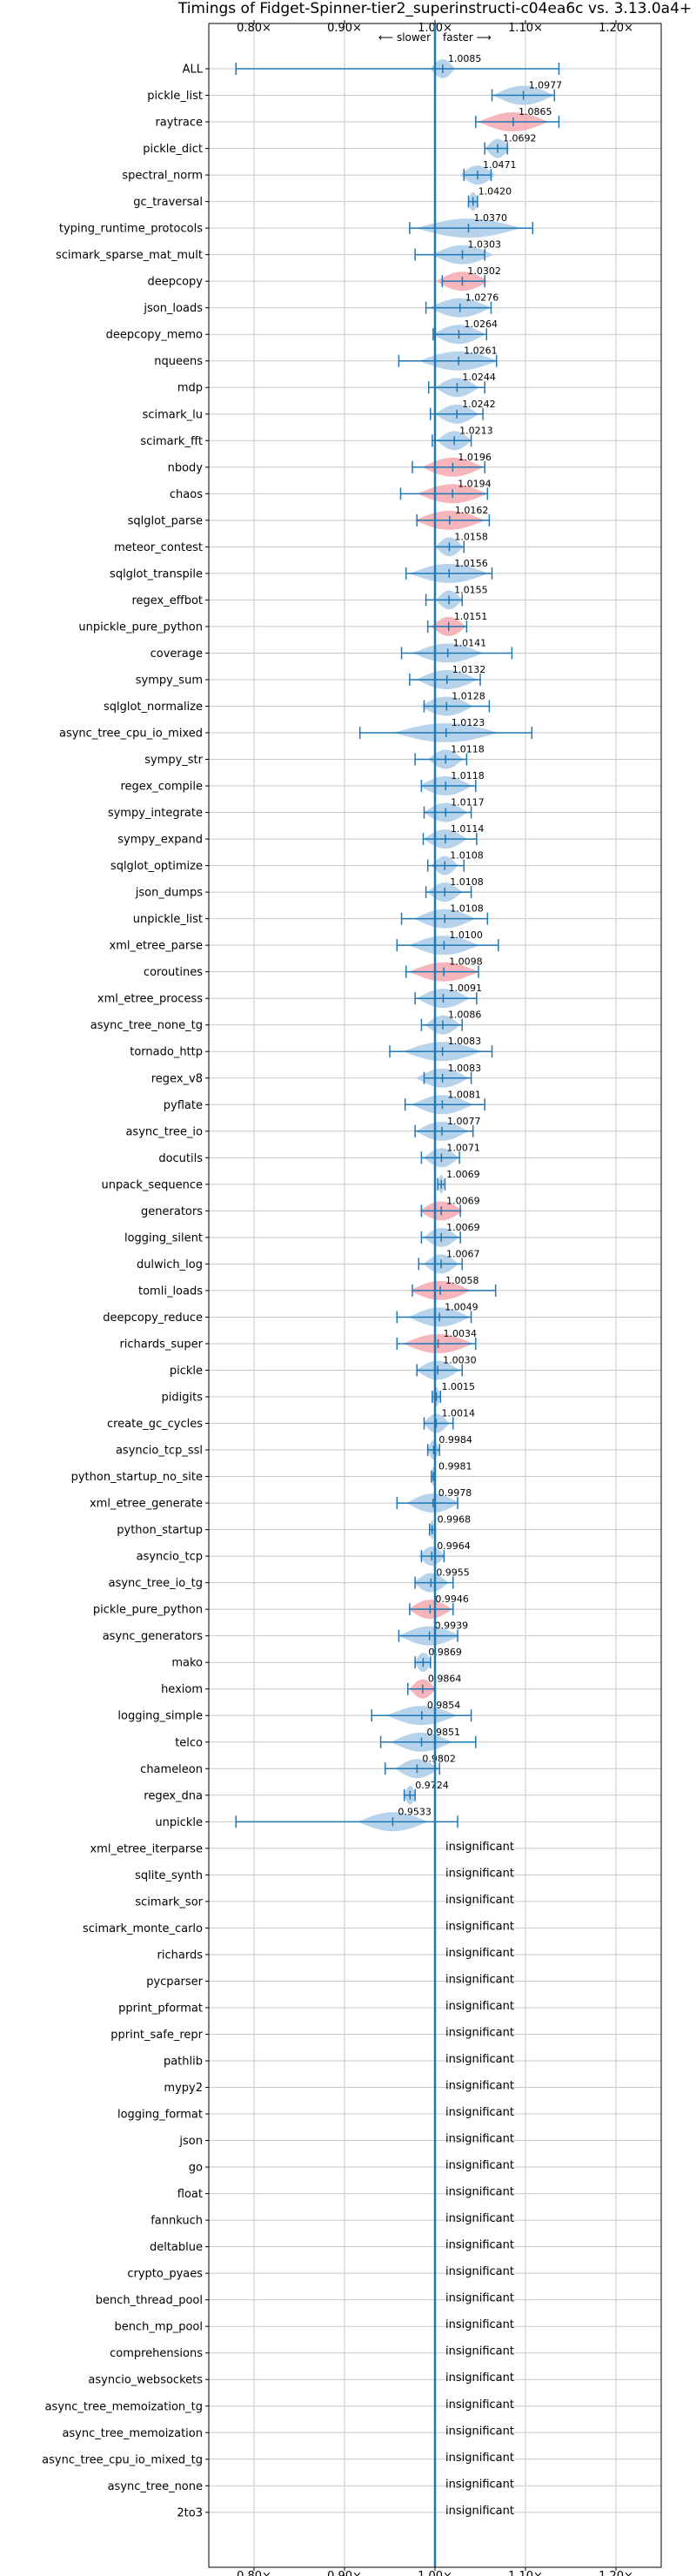 The height and width of the screenshot is (2576, 696). Describe the element at coordinates (156, 2353) in the screenshot. I see `benchmark-name: comprehensions` at that location.